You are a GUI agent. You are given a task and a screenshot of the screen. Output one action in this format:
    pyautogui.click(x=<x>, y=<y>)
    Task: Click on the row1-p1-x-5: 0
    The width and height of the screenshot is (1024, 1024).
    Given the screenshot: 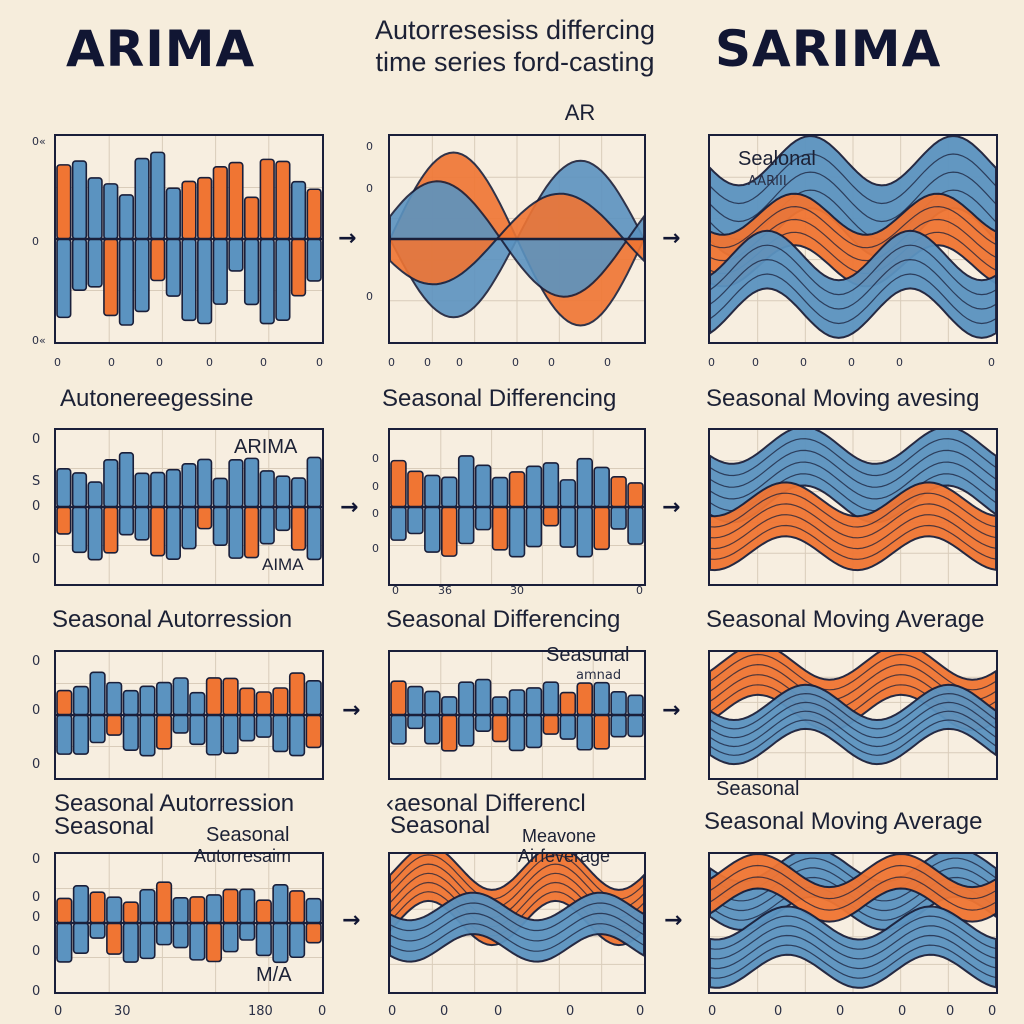 What is the action you would take?
    pyautogui.click(x=319, y=362)
    